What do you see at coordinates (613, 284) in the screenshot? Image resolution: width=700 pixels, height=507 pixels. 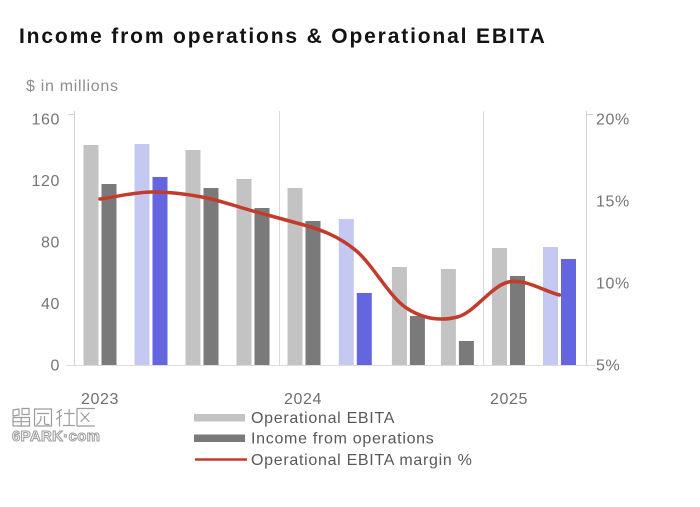 I see `svg-text: 10%` at bounding box center [613, 284].